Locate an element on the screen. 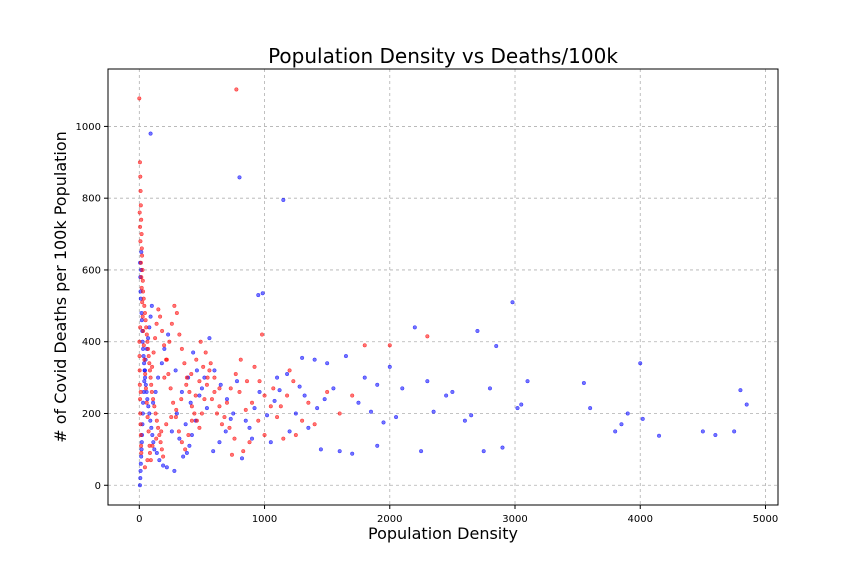 The image size is (864, 576). x-tick-label: 1000 is located at coordinates (264, 519).